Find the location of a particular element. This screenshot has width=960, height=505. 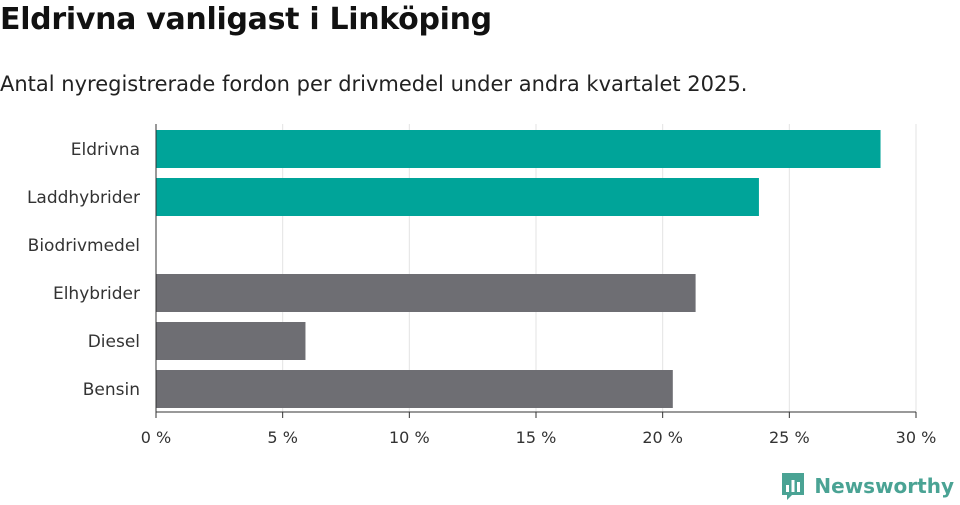

category-label: Eldrivna is located at coordinates (105, 150).